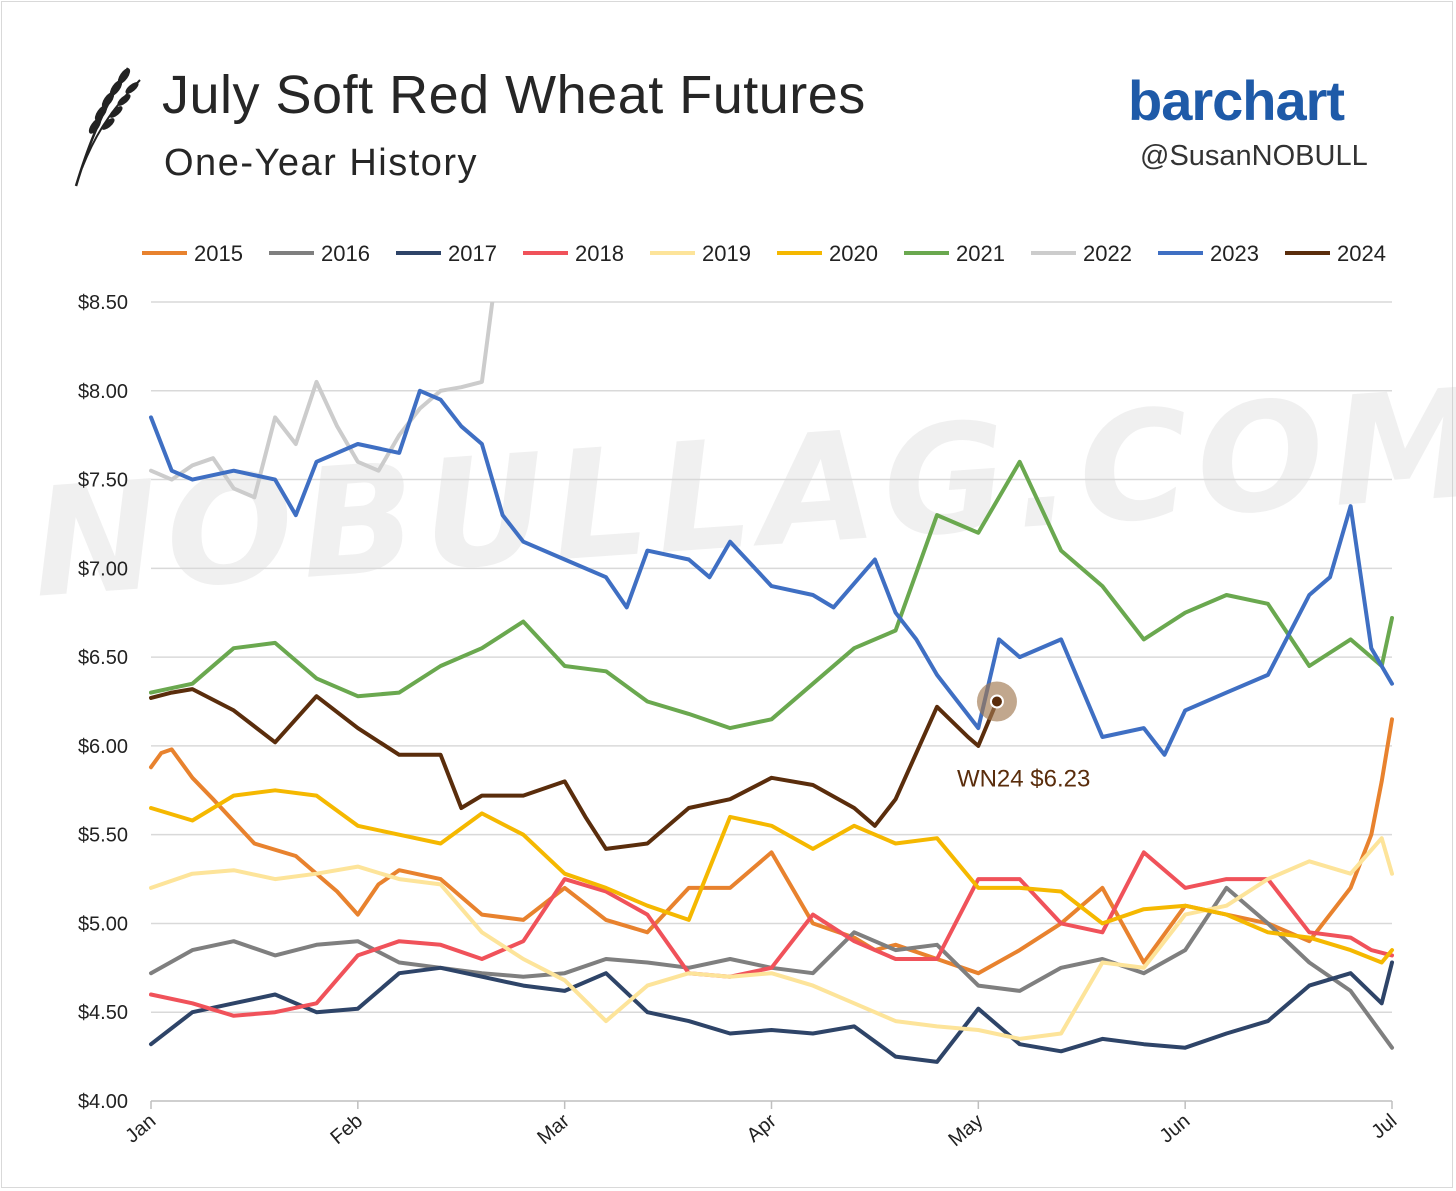 This screenshot has height=1191, width=1456. I want to click on legend-label: 2020, so click(853, 253).